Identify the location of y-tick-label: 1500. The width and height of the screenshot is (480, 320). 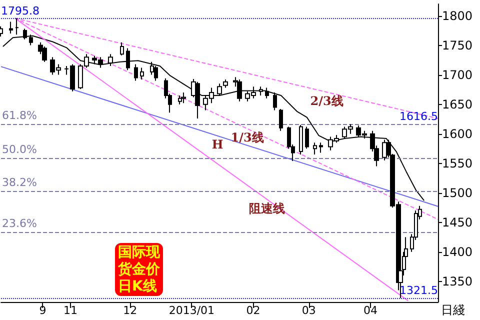
(457, 193).